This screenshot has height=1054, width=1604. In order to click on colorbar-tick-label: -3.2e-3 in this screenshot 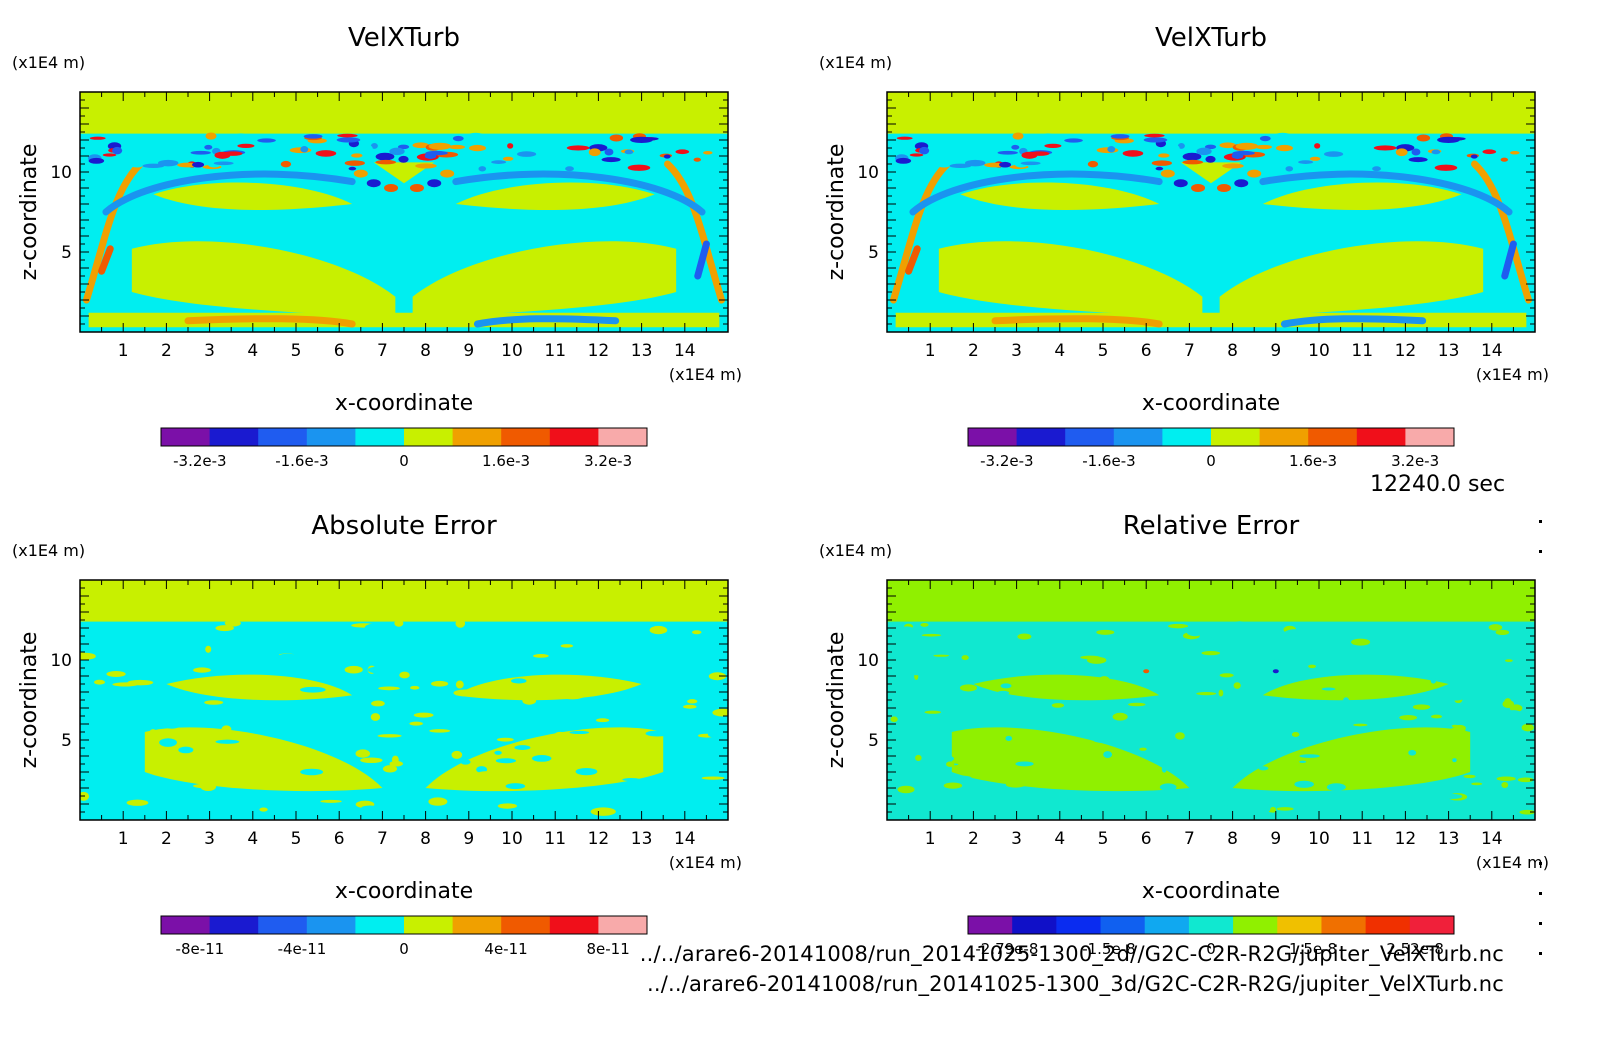, I will do `click(199, 461)`.